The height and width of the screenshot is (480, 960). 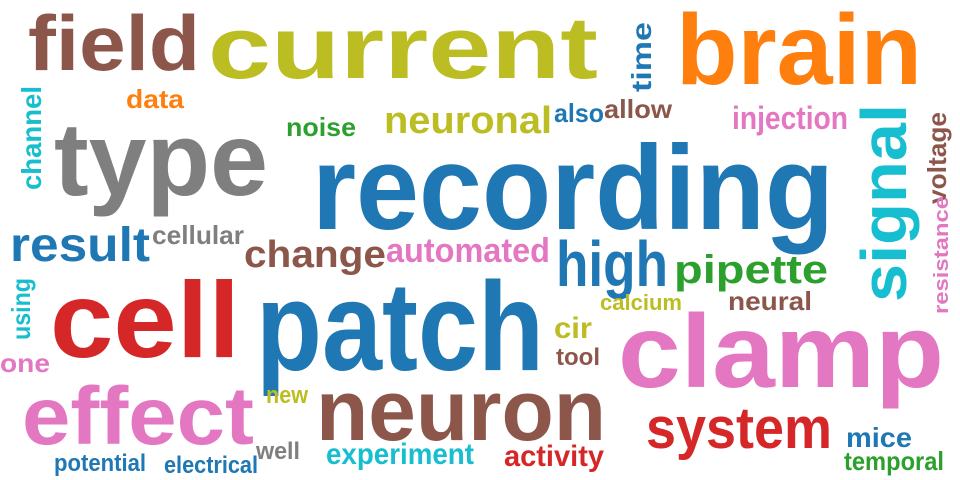 I want to click on word-new: new, so click(x=287, y=395).